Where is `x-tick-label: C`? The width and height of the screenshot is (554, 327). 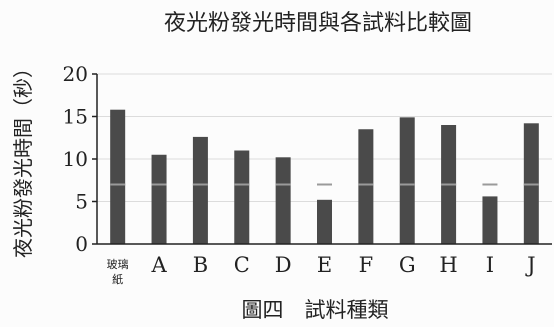 x-tick-label: C is located at coordinates (242, 265).